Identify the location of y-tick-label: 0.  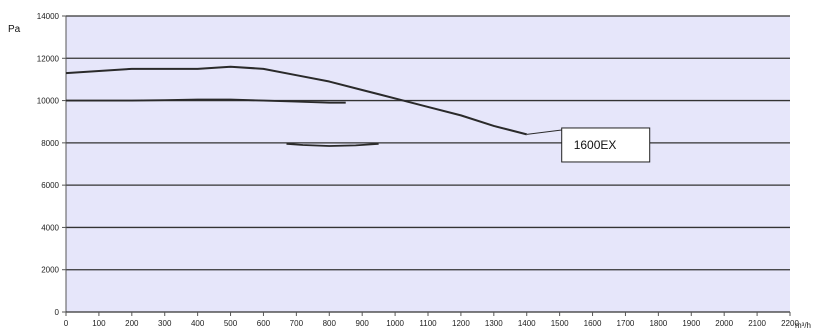
(57, 312).